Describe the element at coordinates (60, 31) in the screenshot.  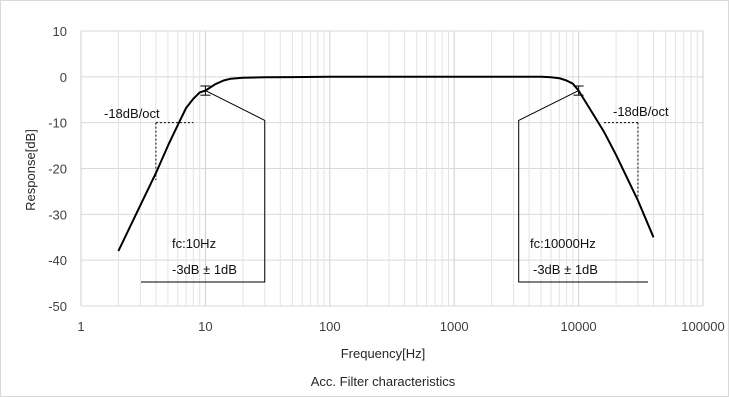
I see `y-tick-label: 10` at that location.